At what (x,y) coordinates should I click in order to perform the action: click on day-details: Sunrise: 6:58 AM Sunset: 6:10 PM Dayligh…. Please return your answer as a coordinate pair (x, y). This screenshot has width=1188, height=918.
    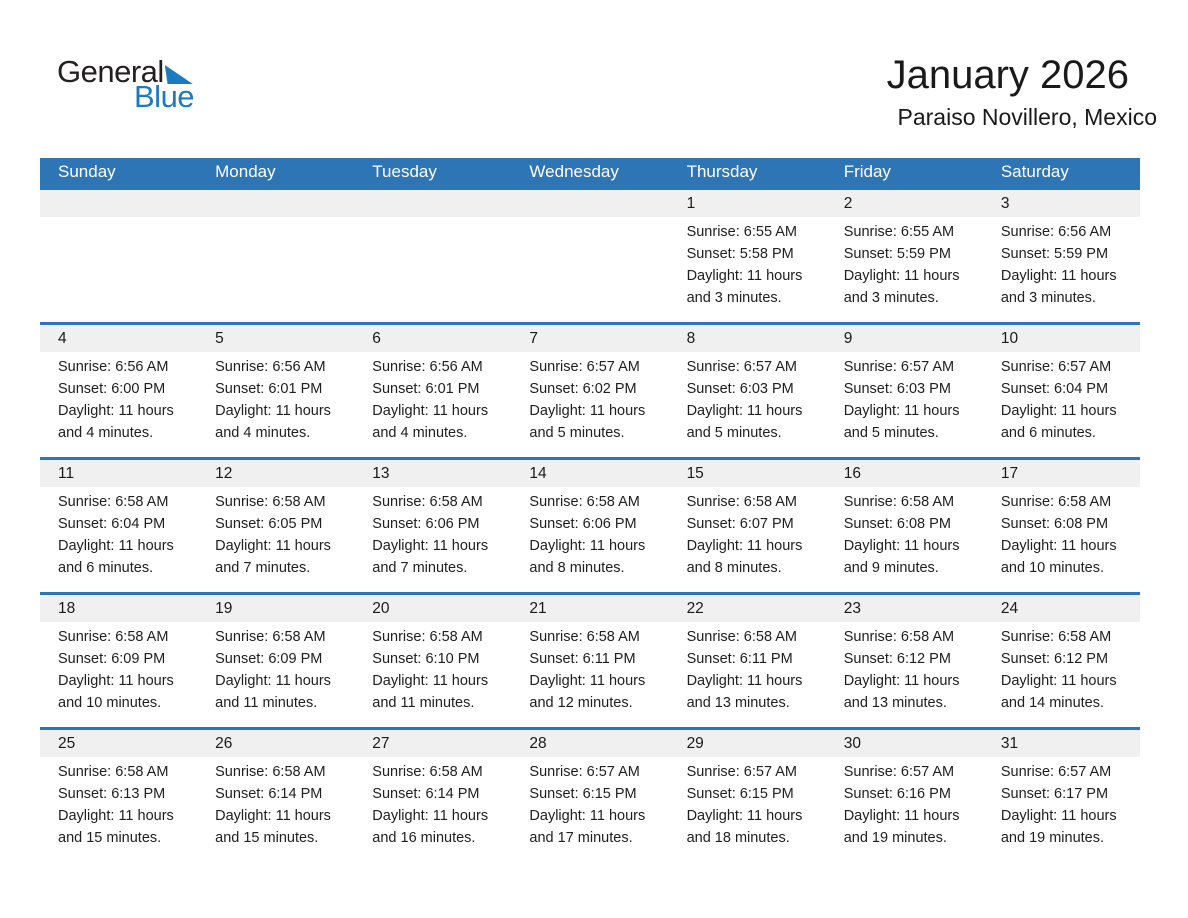
    Looking at the image, I should click on (432, 670).